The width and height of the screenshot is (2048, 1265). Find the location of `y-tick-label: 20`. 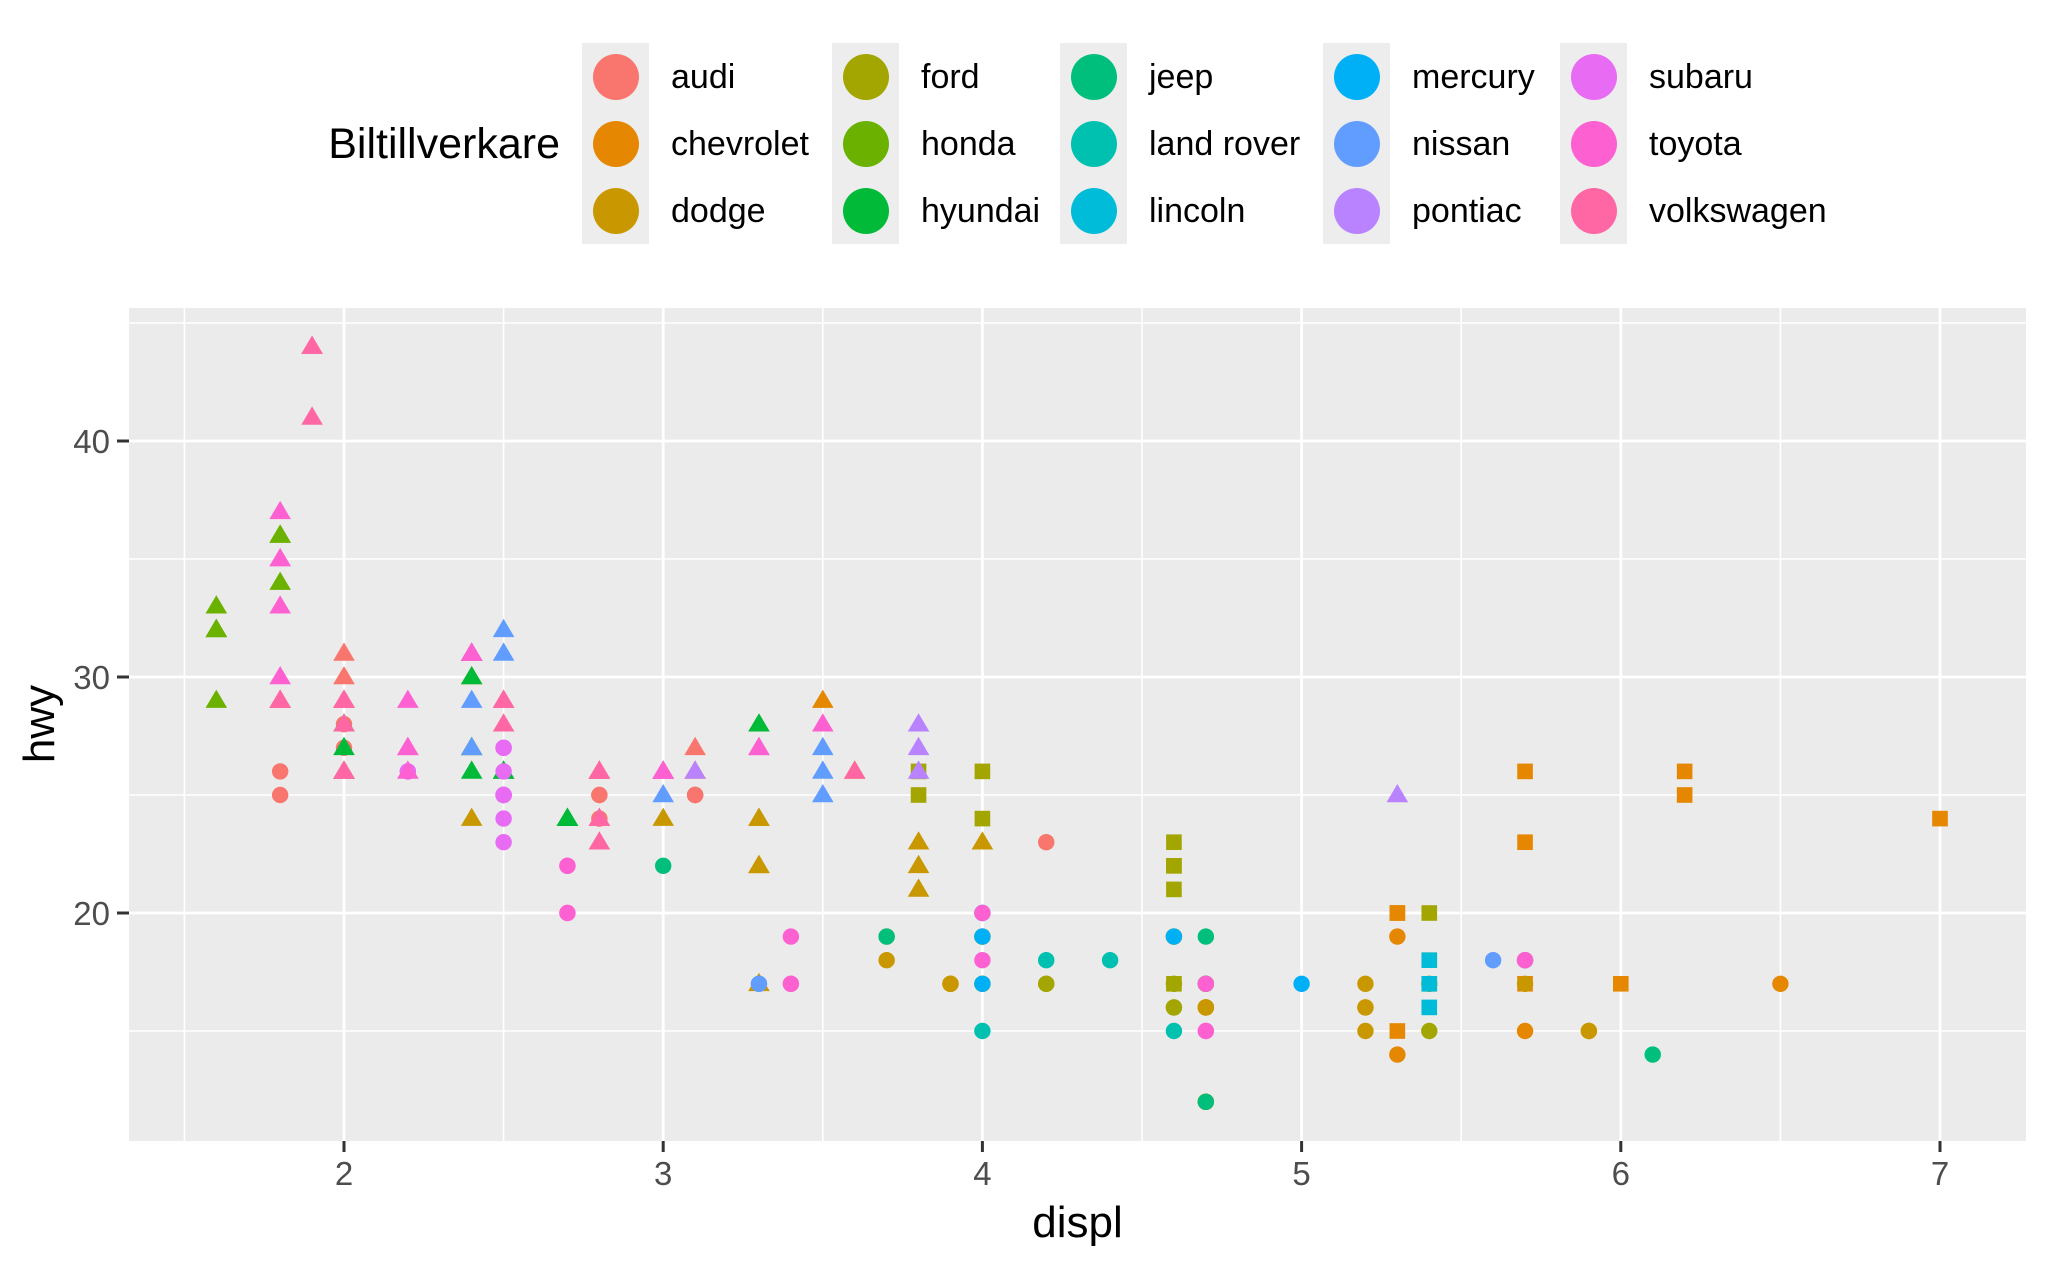

y-tick-label: 20 is located at coordinates (91, 913).